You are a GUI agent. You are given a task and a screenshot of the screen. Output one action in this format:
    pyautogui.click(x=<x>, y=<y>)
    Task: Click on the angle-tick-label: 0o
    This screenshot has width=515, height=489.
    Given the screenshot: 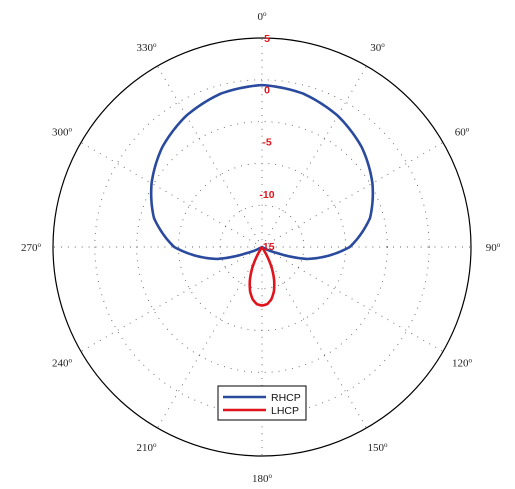 What is the action you would take?
    pyautogui.click(x=263, y=16)
    